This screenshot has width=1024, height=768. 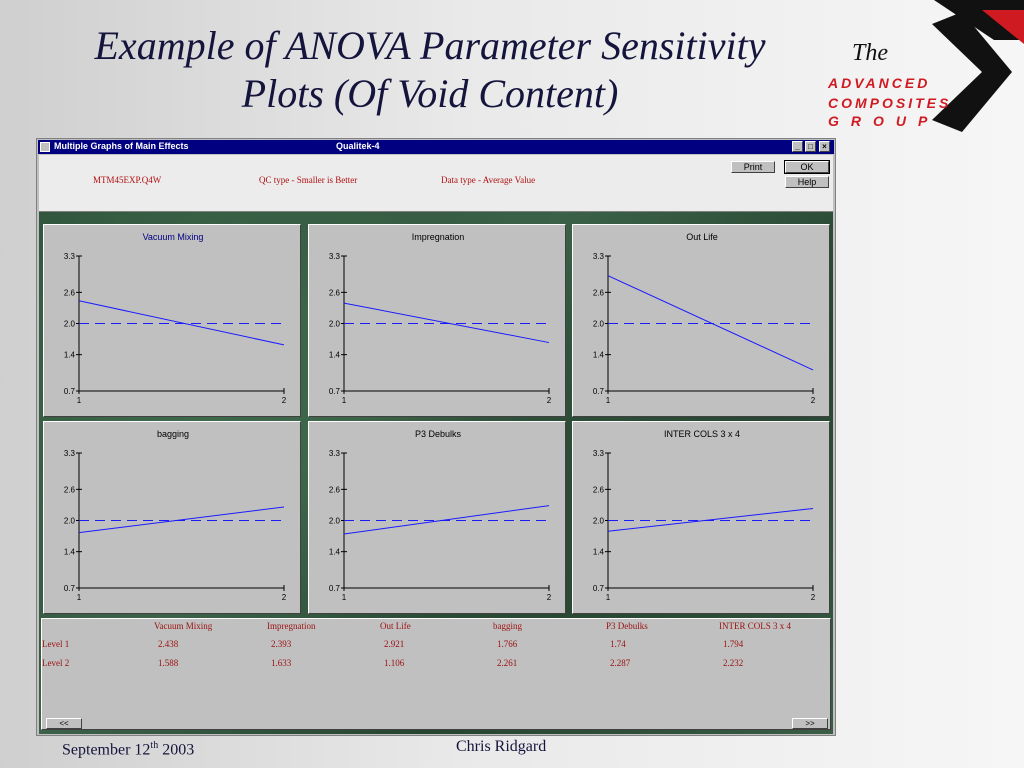 I want to click on main-effect-chart: INTER COLS 3 x 4 3.3 2.6 2.0 1.4 0.71 2, so click(x=704, y=515).